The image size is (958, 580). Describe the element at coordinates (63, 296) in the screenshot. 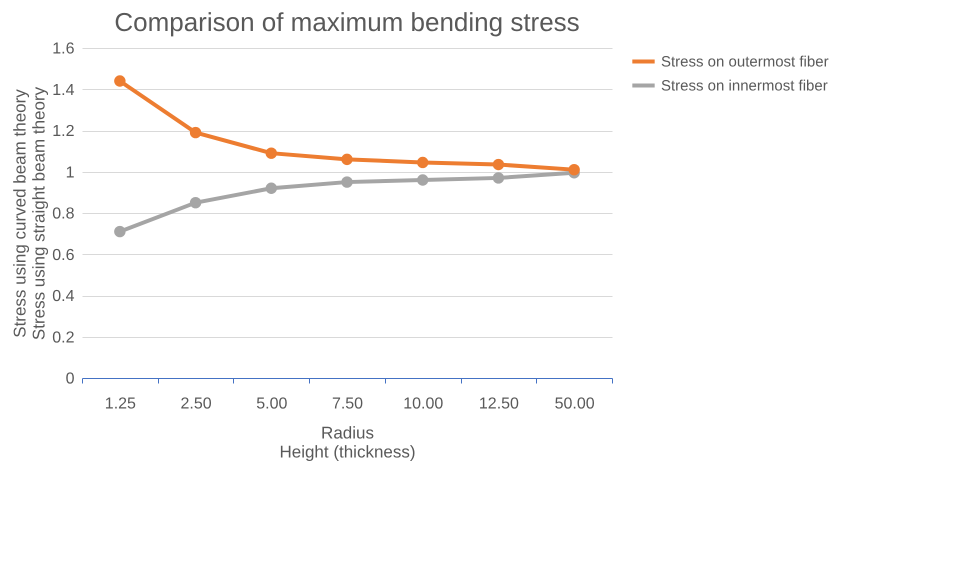

I see `y-tick-label: 0.4` at that location.